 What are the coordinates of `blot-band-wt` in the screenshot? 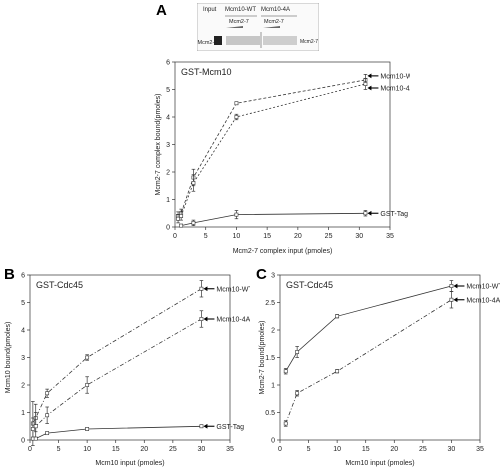 It's located at (243, 40).